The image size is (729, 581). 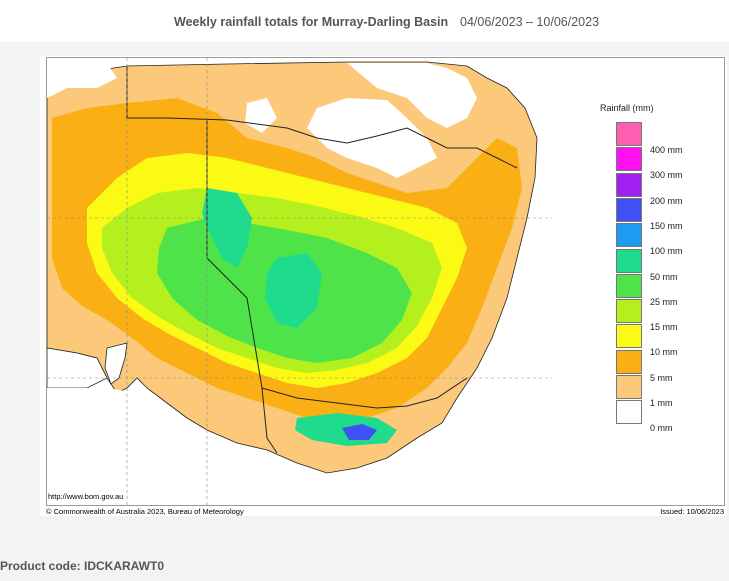 What do you see at coordinates (664, 301) in the screenshot?
I see `legend-label: 25 mm` at bounding box center [664, 301].